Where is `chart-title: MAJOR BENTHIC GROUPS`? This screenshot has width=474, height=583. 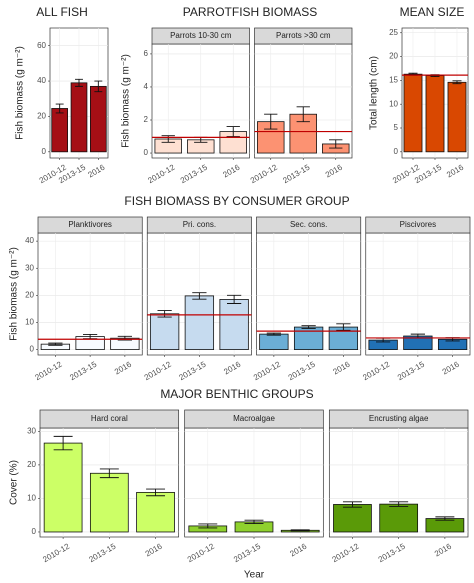
chart-title: MAJOR BENTHIC GROUPS is located at coordinates (236, 394).